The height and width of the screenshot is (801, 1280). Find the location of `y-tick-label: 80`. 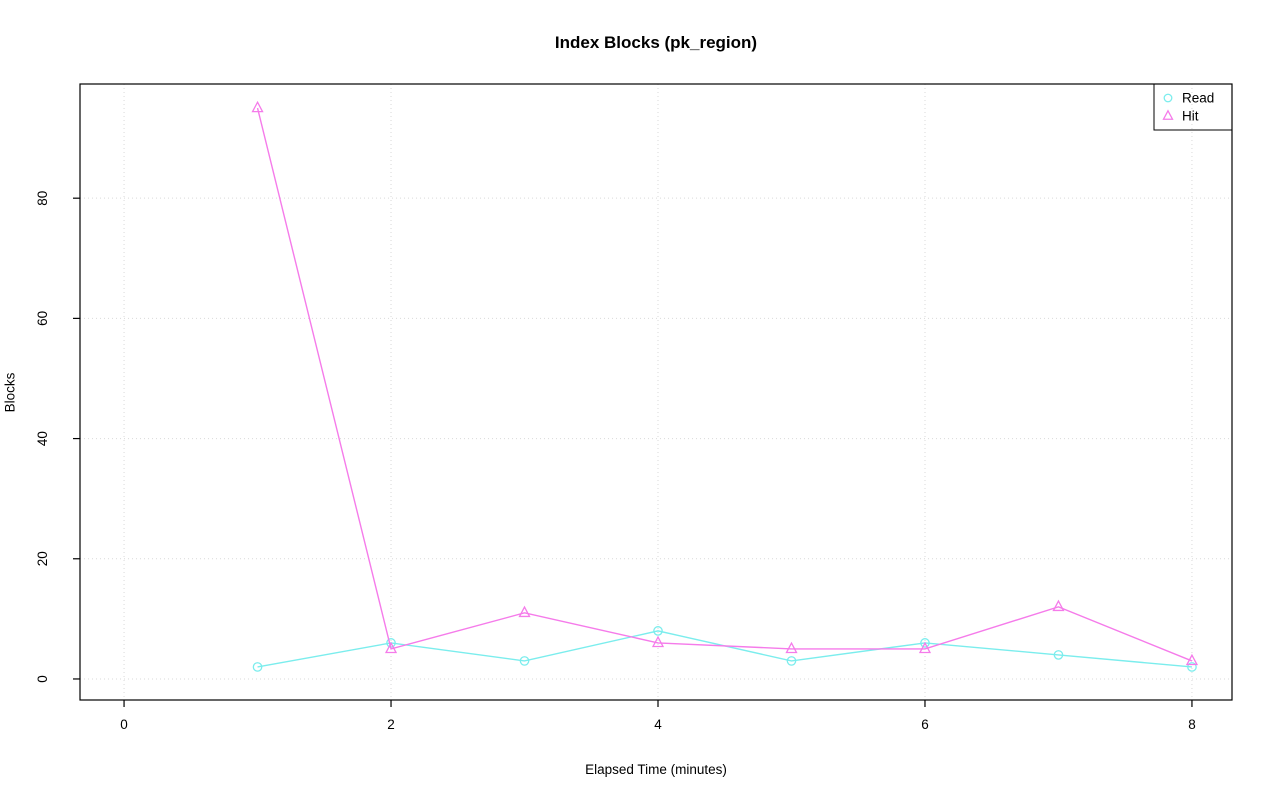

y-tick-label: 80 is located at coordinates (42, 198).